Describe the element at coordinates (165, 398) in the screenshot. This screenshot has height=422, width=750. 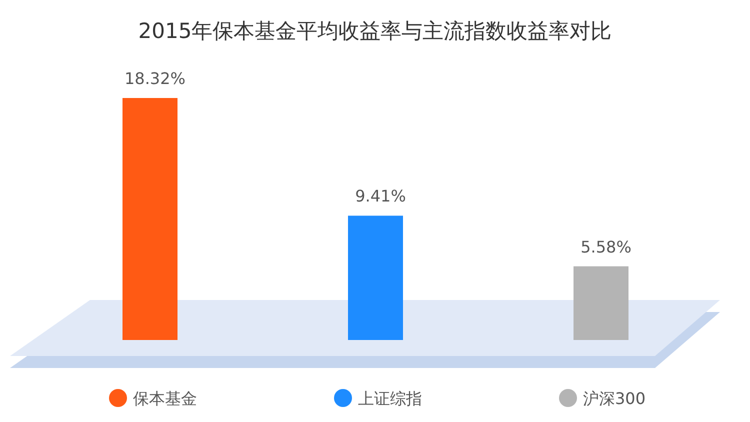
I see `x-tick-label: 保本基金` at that location.